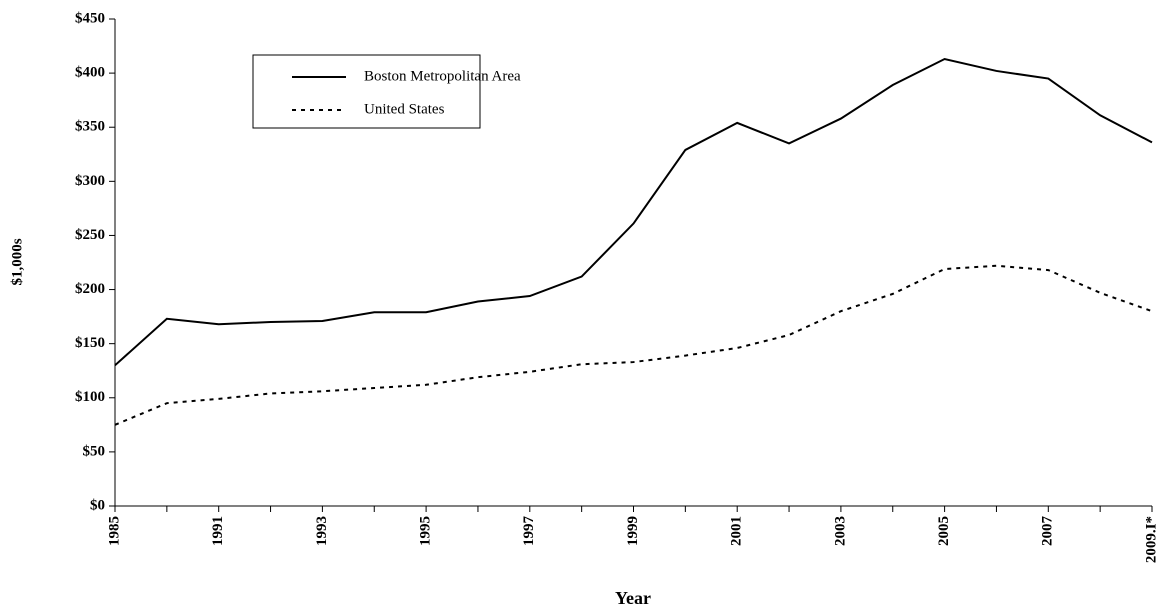 Image resolution: width=1161 pixels, height=612 pixels. Describe the element at coordinates (90, 181) in the screenshot. I see `y-tick-label: $300` at that location.